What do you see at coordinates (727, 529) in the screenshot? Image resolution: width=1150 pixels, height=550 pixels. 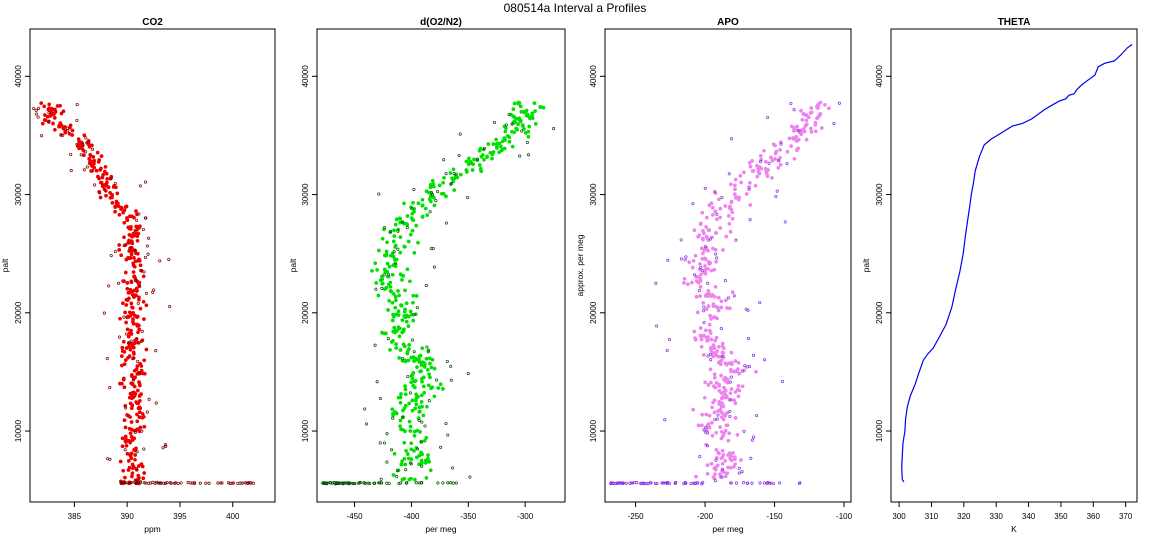 I see `panel-apo-xlabel: per meg` at bounding box center [727, 529].